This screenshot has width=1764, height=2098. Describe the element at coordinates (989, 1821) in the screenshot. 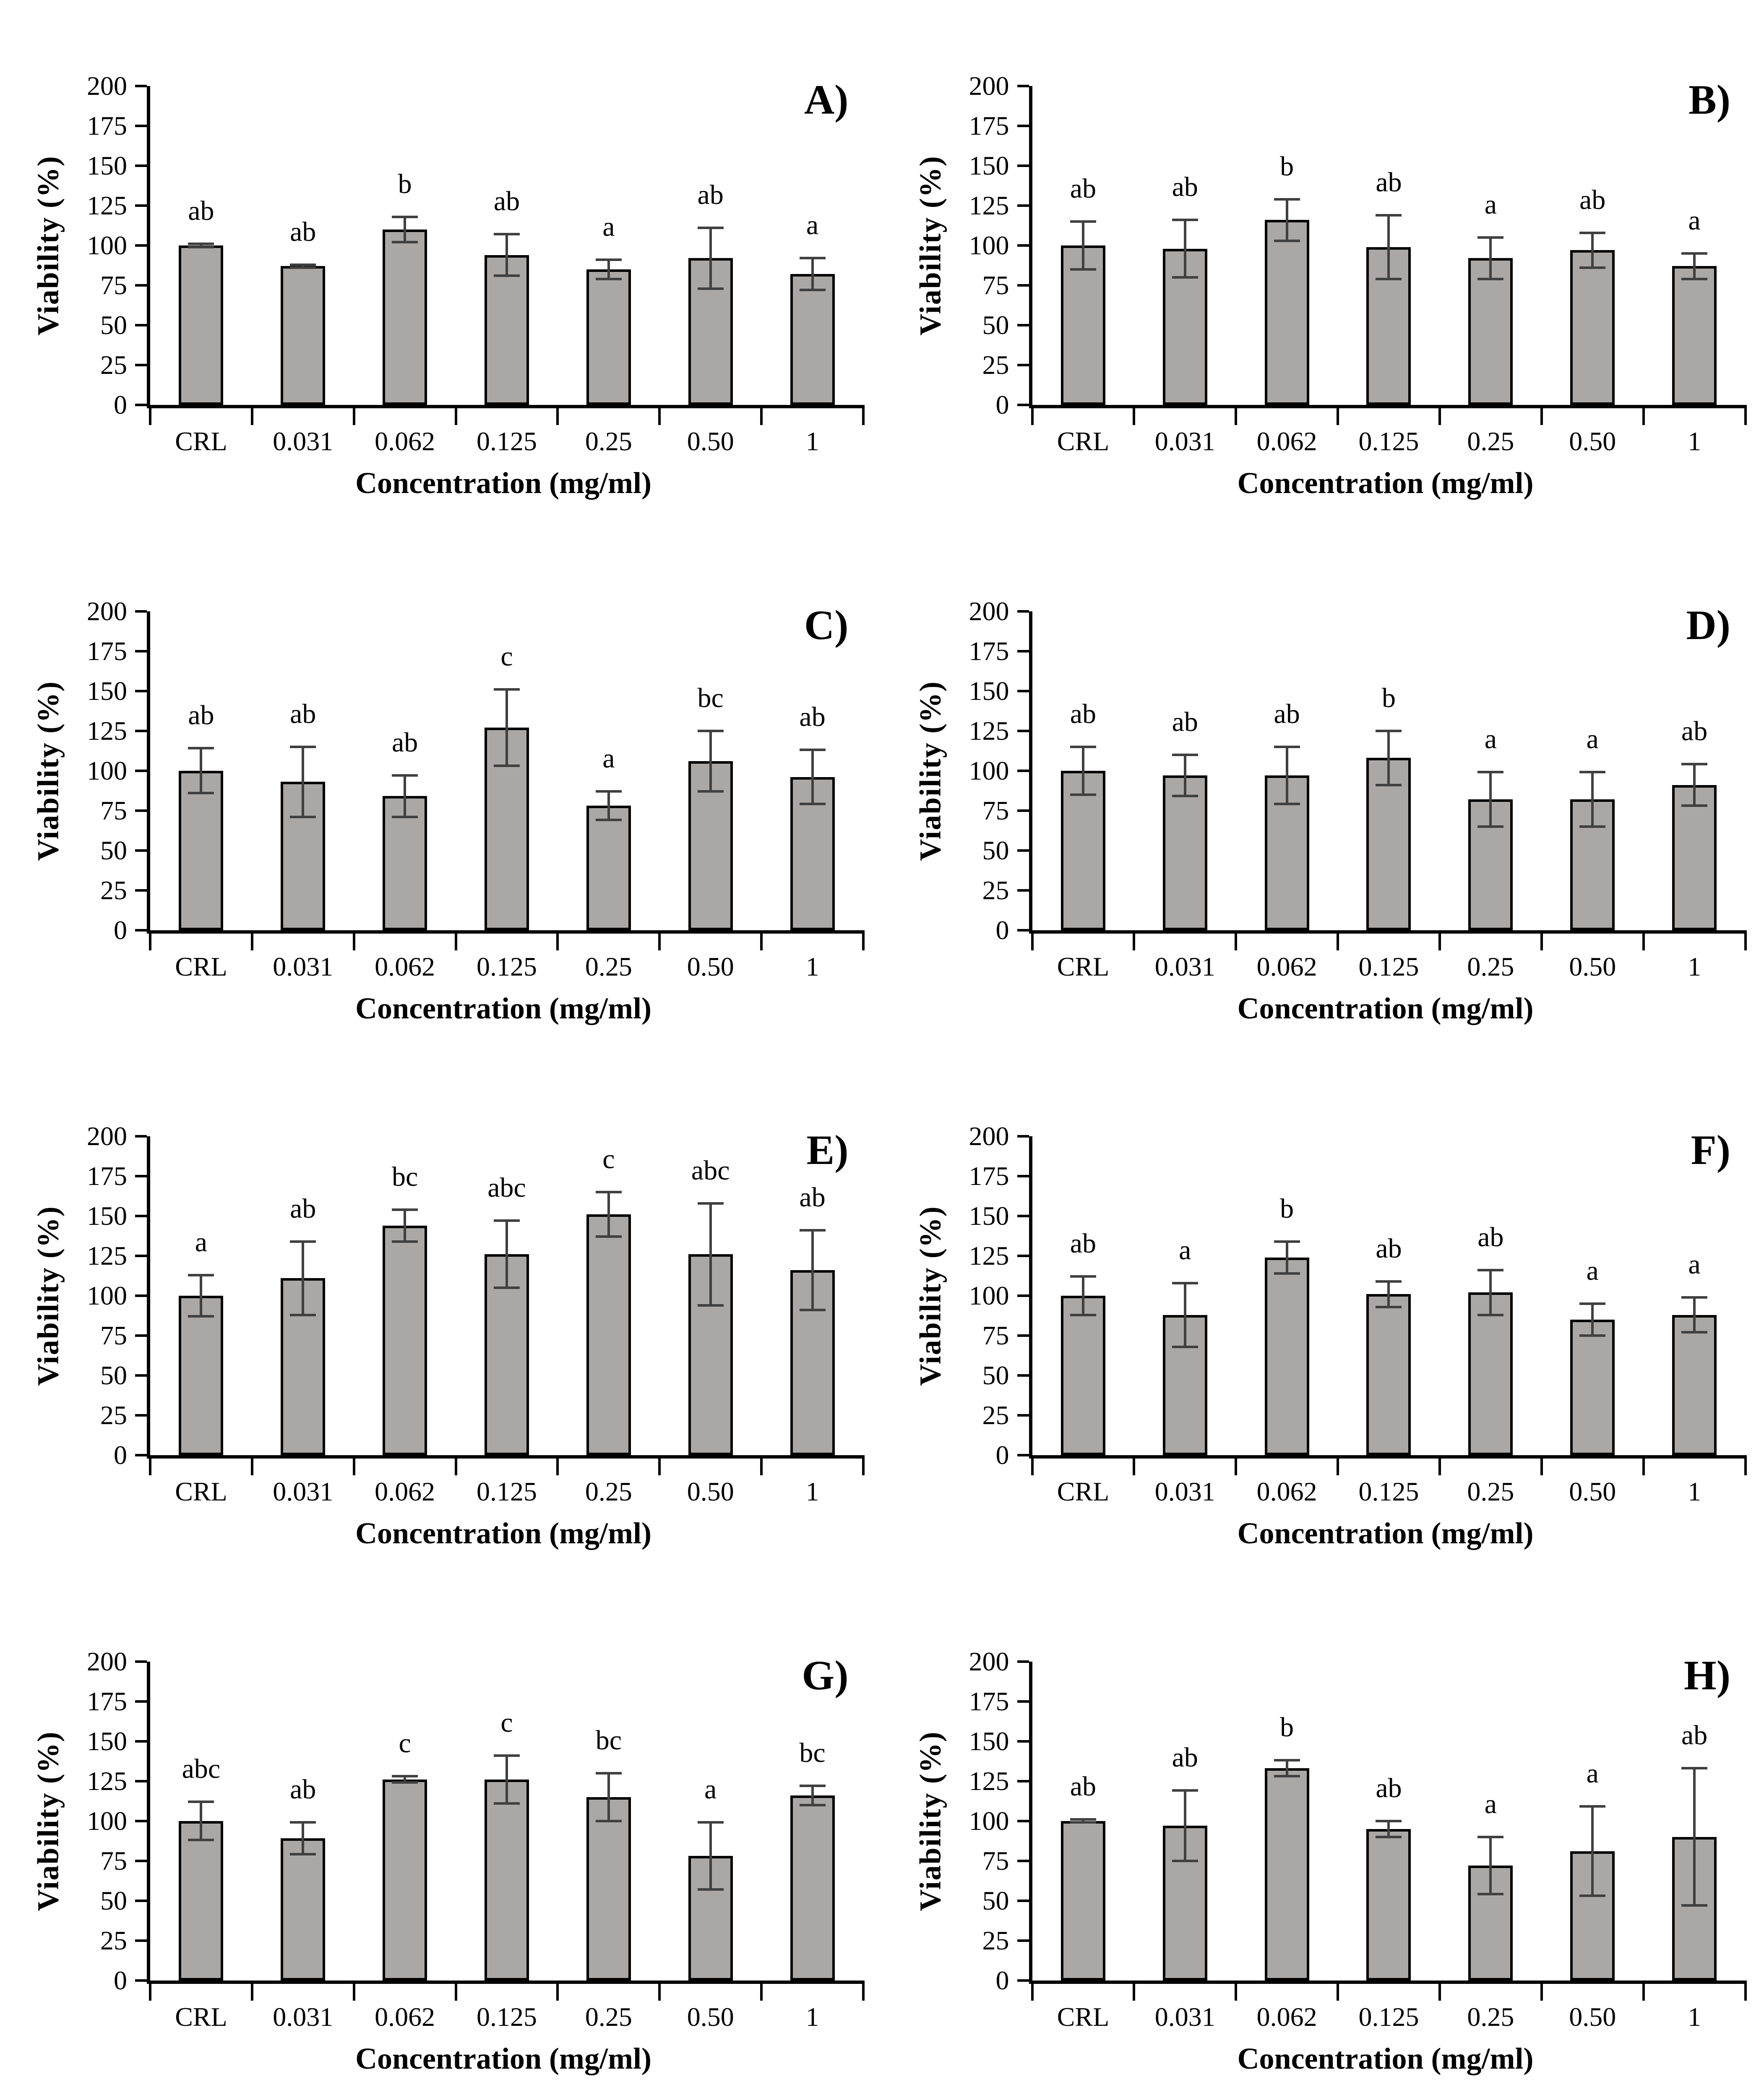

I see `y-tick-label: 100` at that location.